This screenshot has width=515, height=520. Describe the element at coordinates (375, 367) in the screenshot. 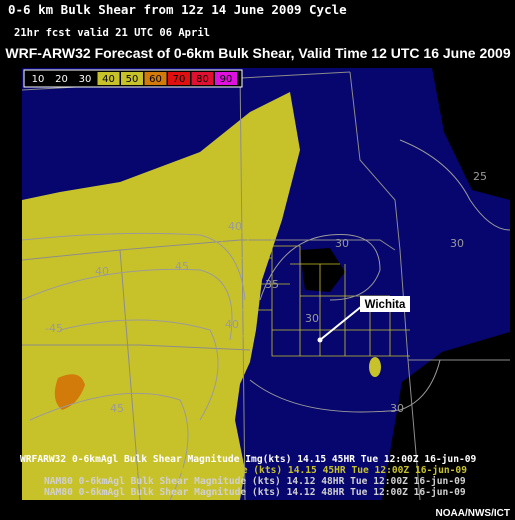

I see `shear-40-region` at that location.